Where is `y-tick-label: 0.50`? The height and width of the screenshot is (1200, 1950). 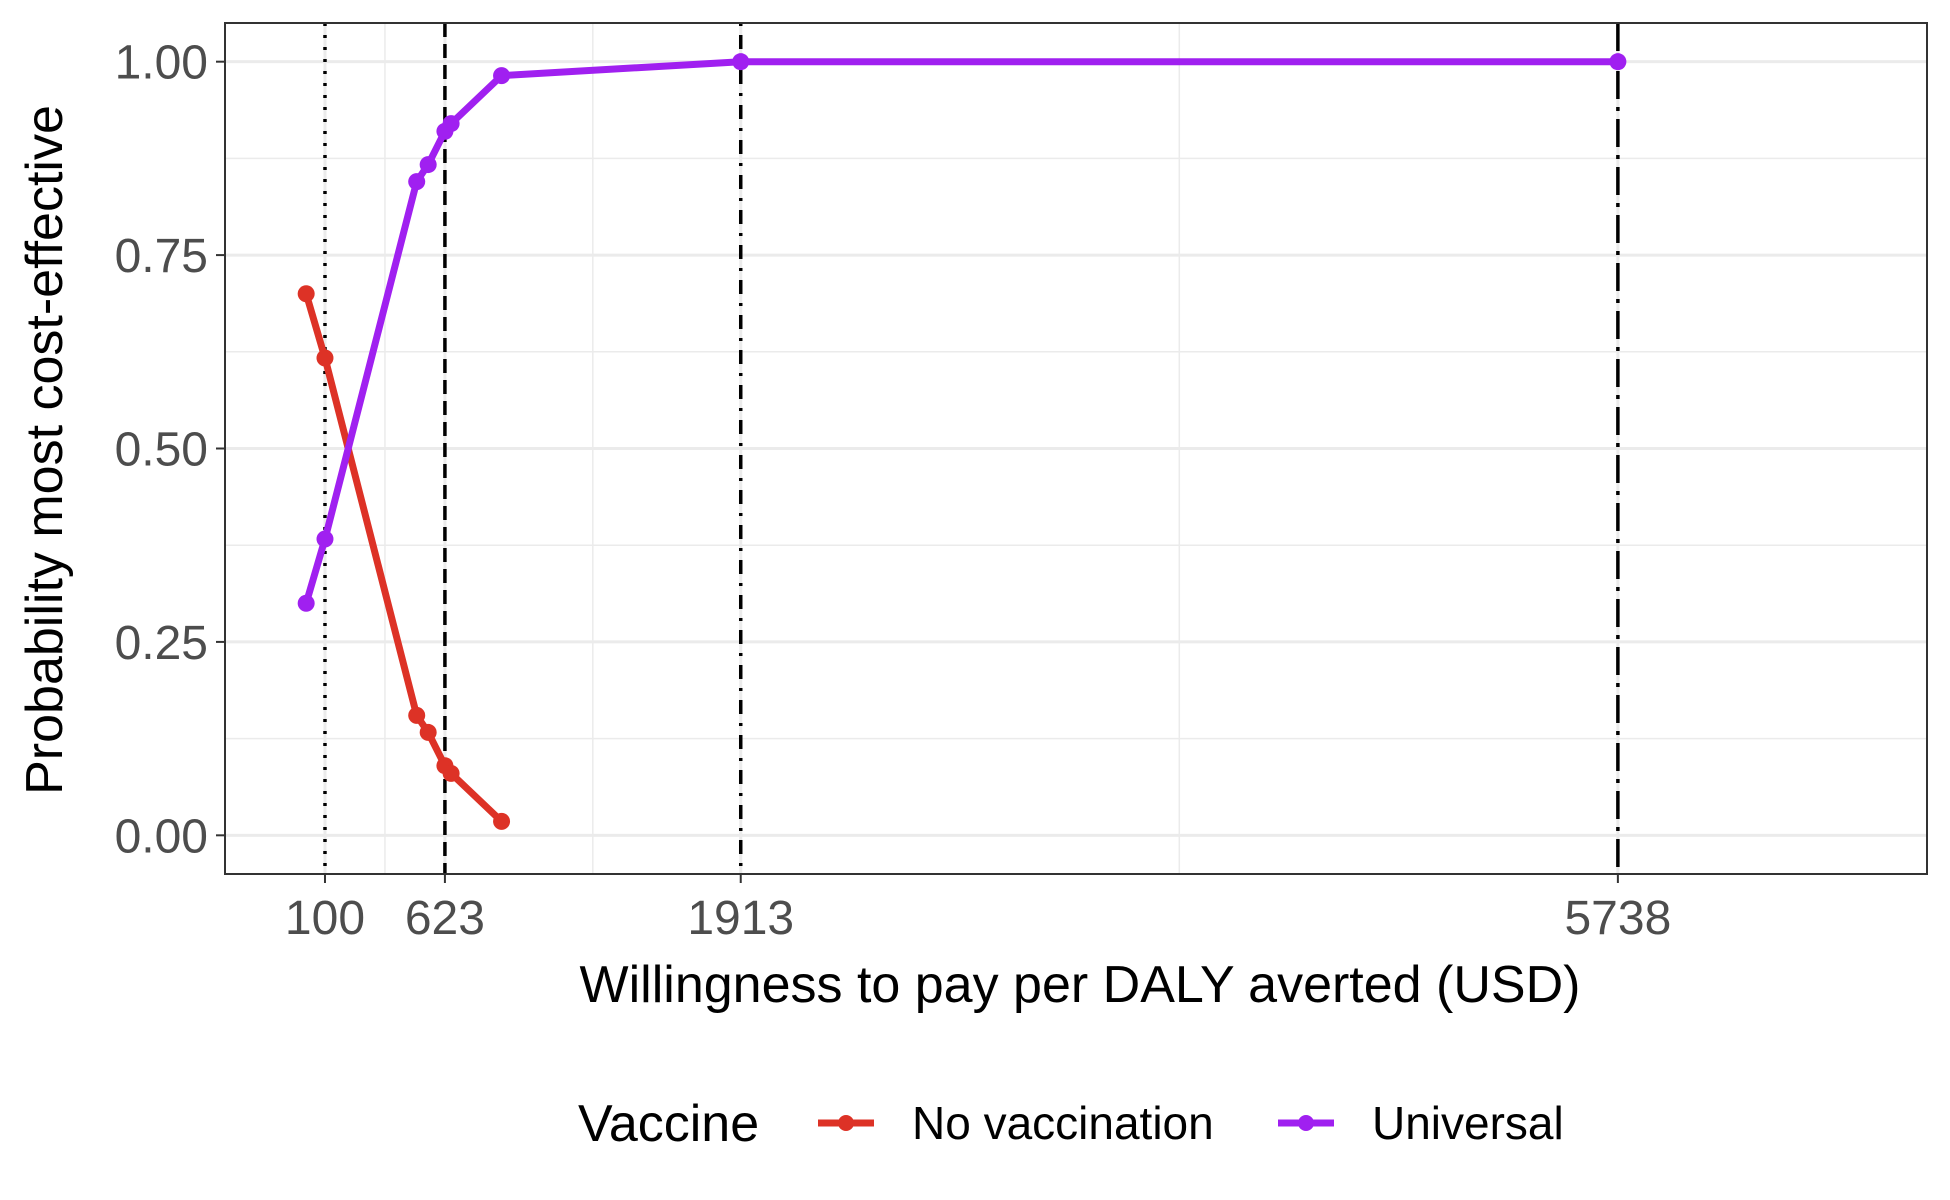
y-tick-label: 0.50 is located at coordinates (161, 450).